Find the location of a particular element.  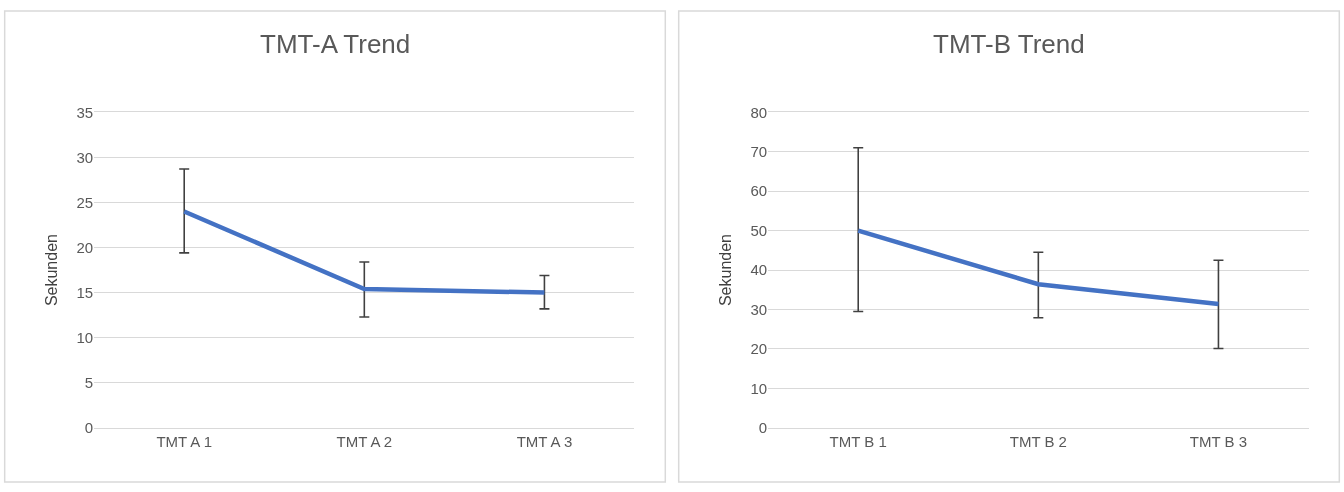

x-tick-label: TMT B 3 is located at coordinates (1218, 441).